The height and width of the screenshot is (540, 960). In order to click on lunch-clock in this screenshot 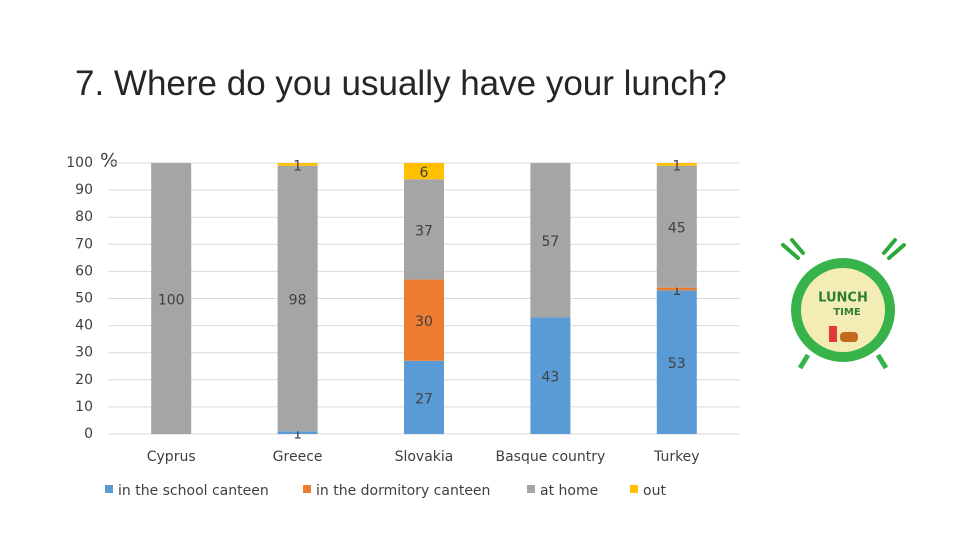, I will do `click(843, 304)`.